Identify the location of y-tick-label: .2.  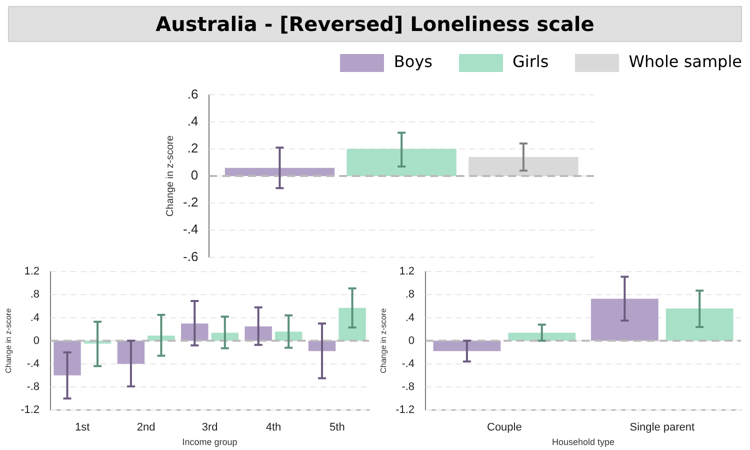
(192, 148).